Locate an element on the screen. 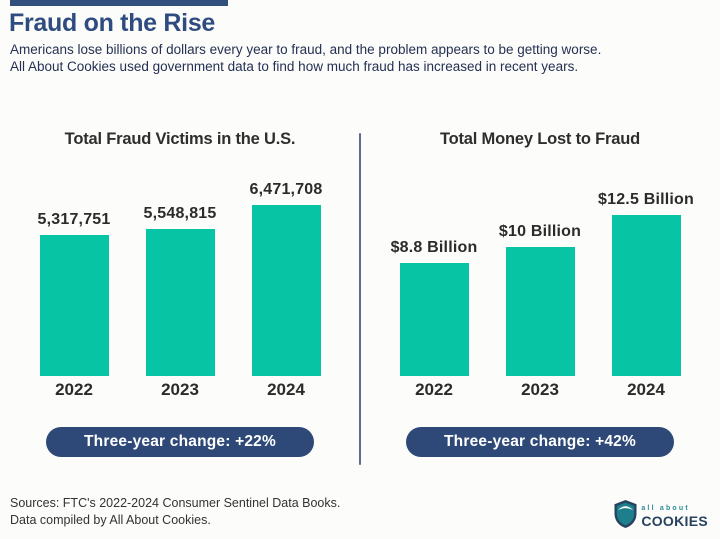 The width and height of the screenshot is (720, 539). chart-title: Total Fraud Victims in the U.S. is located at coordinates (180, 139).